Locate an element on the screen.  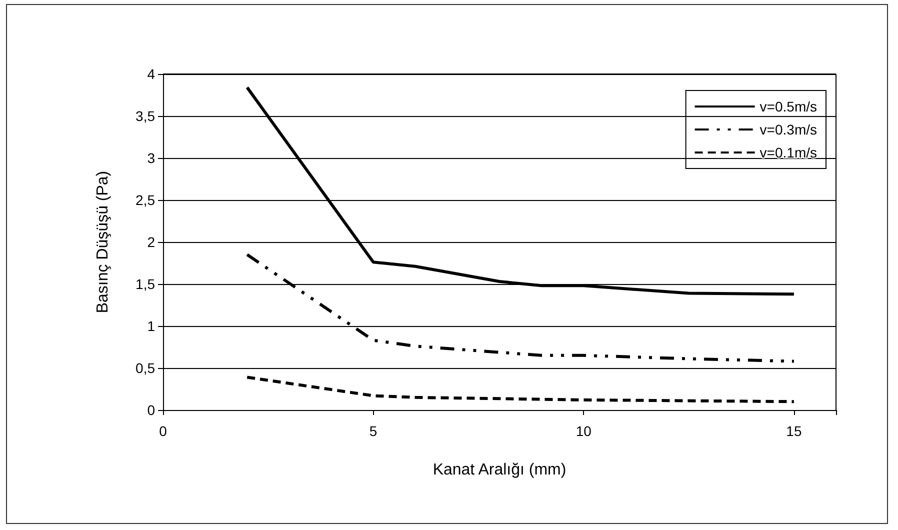
x-tick-label: 10 is located at coordinates (584, 431).